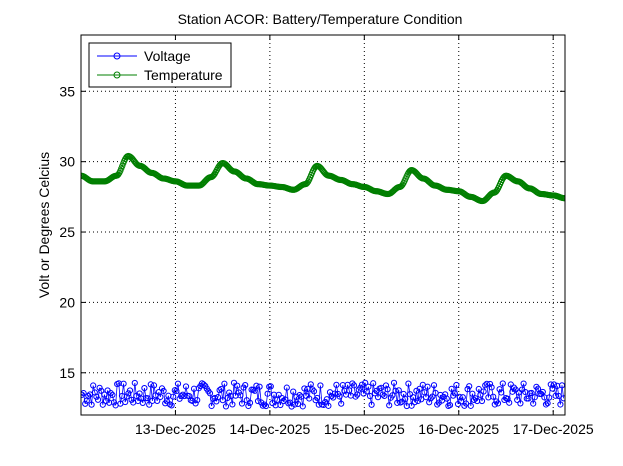  I want to click on x-tick-label: 14-Dec-2025, so click(269, 429).